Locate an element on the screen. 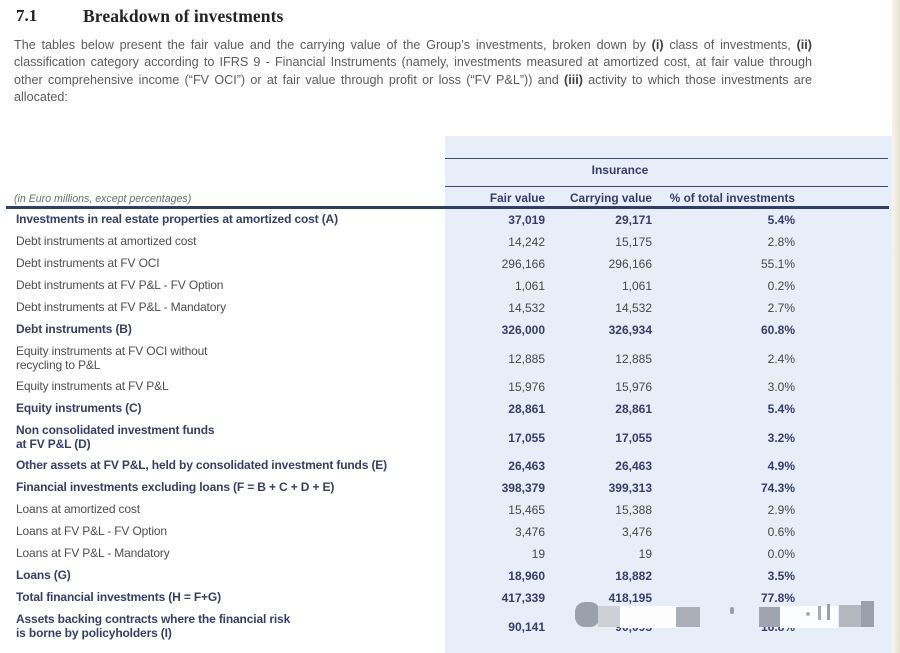  fair-value-cell: 14,242 is located at coordinates (526, 242).